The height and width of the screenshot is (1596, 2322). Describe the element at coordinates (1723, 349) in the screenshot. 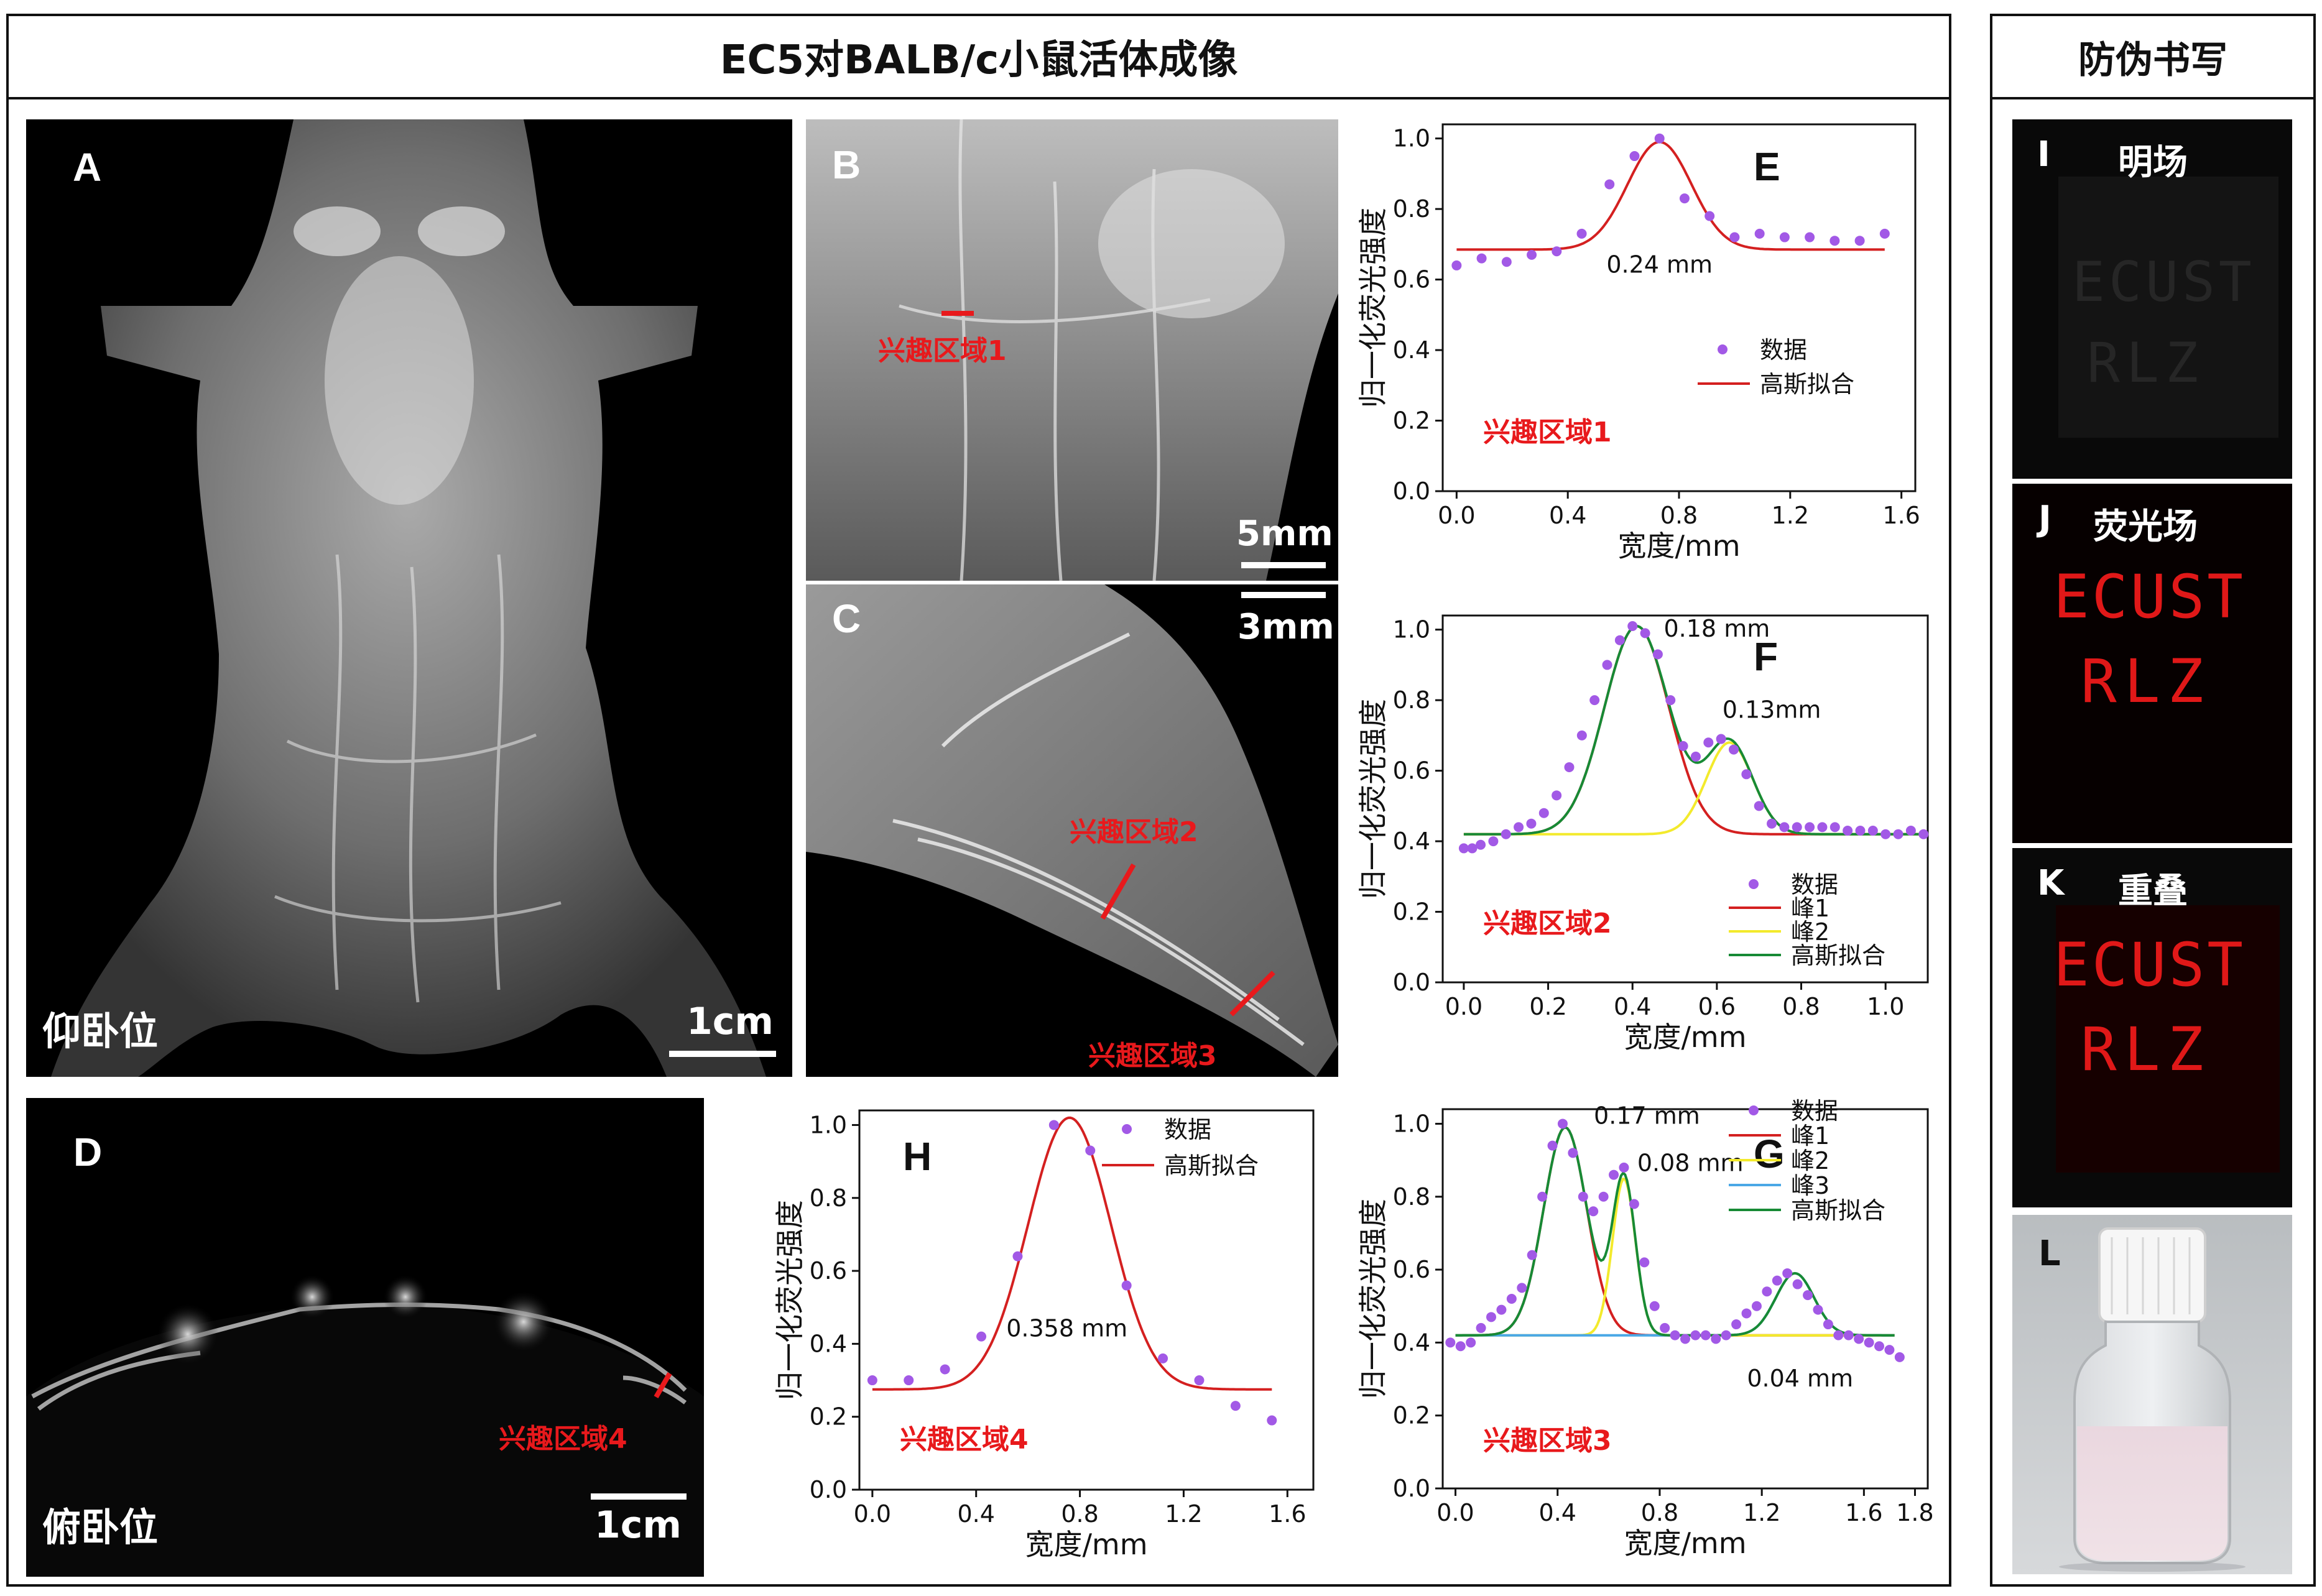

I see `legend-marker-data` at that location.